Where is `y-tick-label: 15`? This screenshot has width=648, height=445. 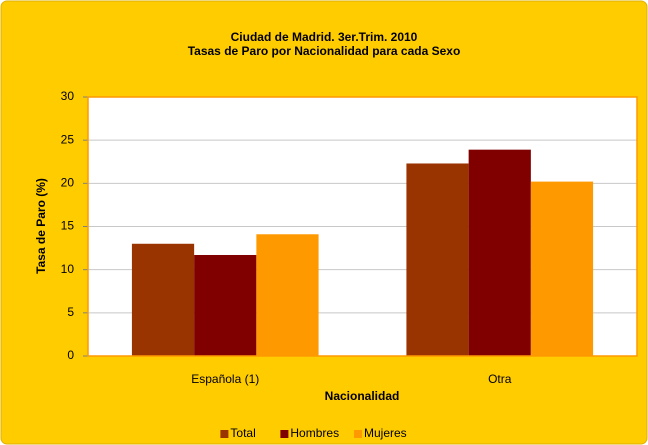
y-tick-label: 15 is located at coordinates (68, 226).